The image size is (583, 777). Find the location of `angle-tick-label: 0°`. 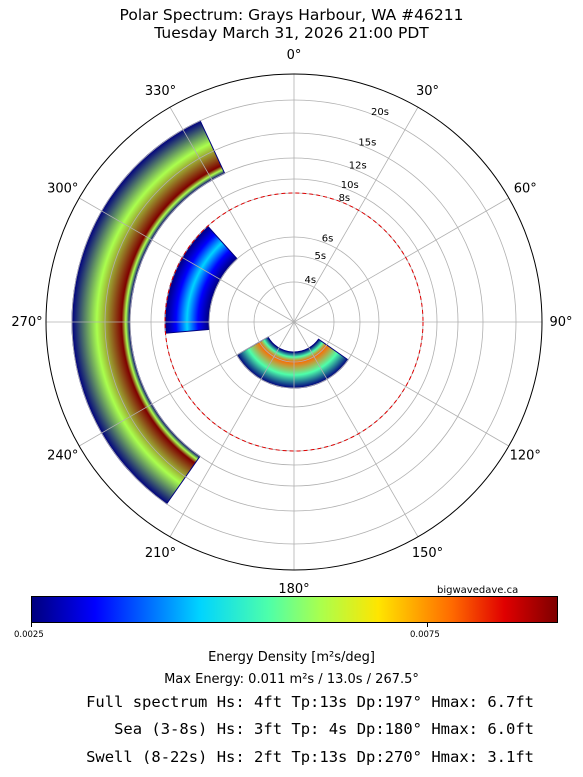

angle-tick-label: 0° is located at coordinates (294, 55).